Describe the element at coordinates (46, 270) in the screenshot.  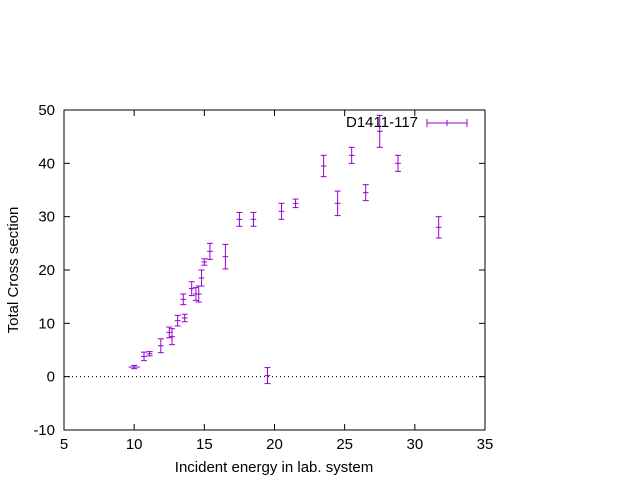
I see `y-tick-label: 20` at that location.